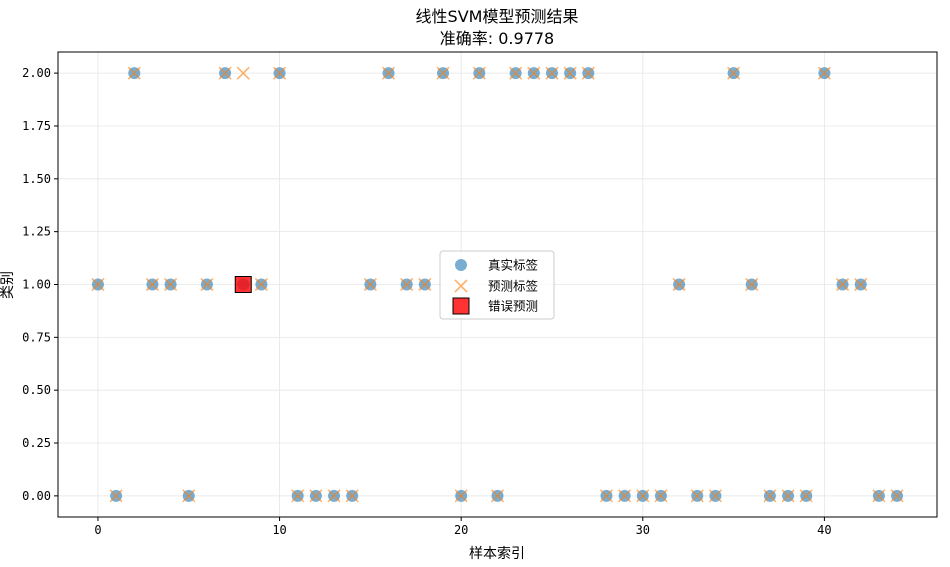 The width and height of the screenshot is (950, 567). I want to click on legend-label: 错误预测, so click(513, 306).